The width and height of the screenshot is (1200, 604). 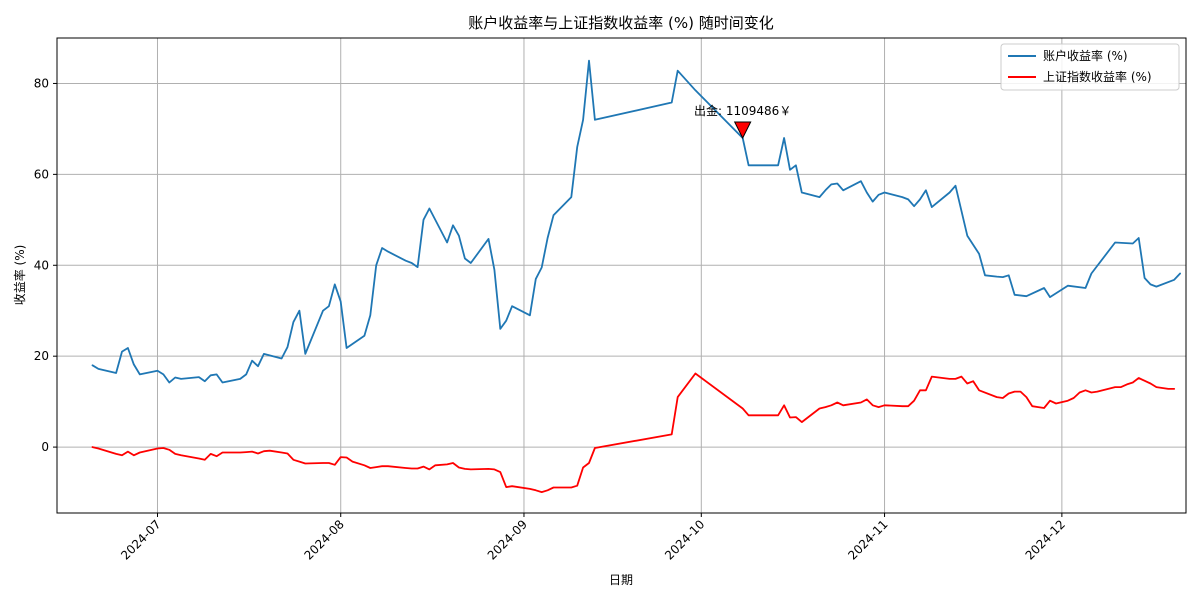 I want to click on legend-box, so click(x=1090, y=67).